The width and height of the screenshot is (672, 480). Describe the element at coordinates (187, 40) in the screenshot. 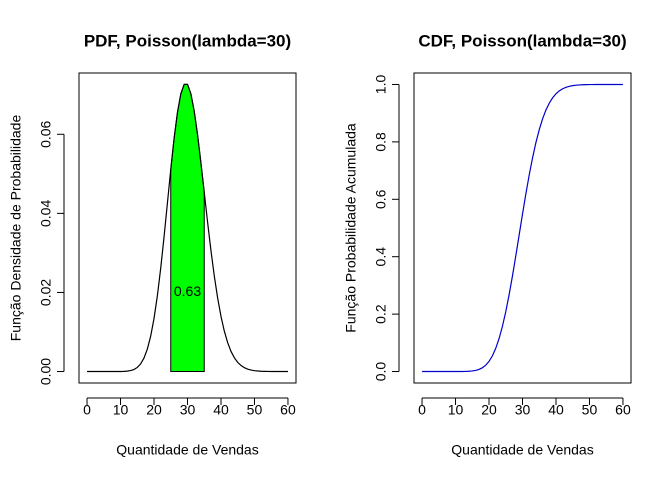

I see `chart-title: PDF, Poisson(lambda=30)` at that location.